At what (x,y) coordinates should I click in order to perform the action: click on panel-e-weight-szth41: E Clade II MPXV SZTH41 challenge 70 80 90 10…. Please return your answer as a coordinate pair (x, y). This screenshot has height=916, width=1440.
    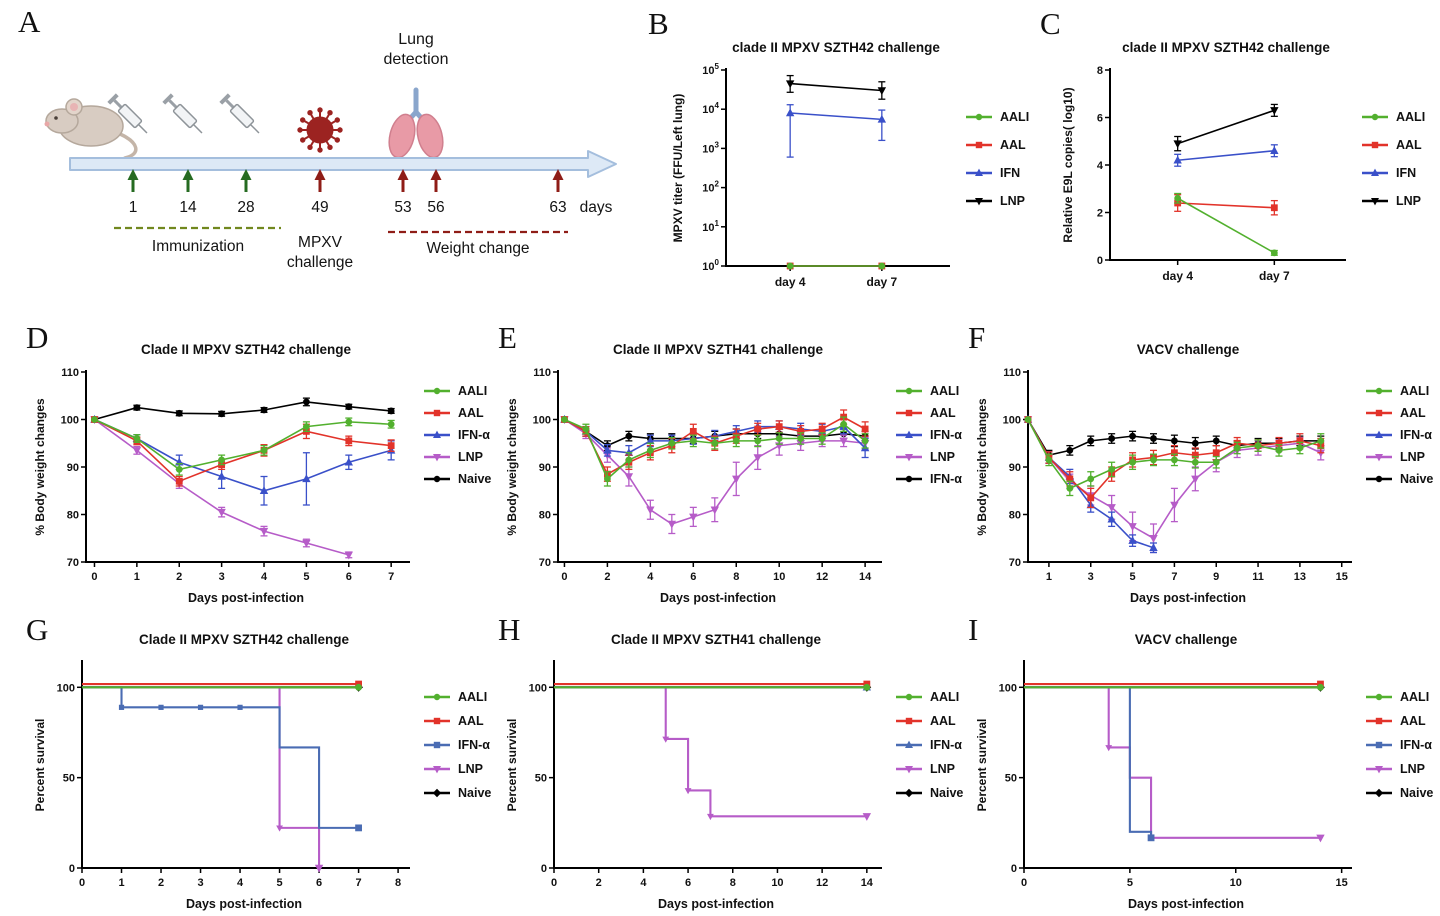
    Looking at the image, I should click on (728, 465).